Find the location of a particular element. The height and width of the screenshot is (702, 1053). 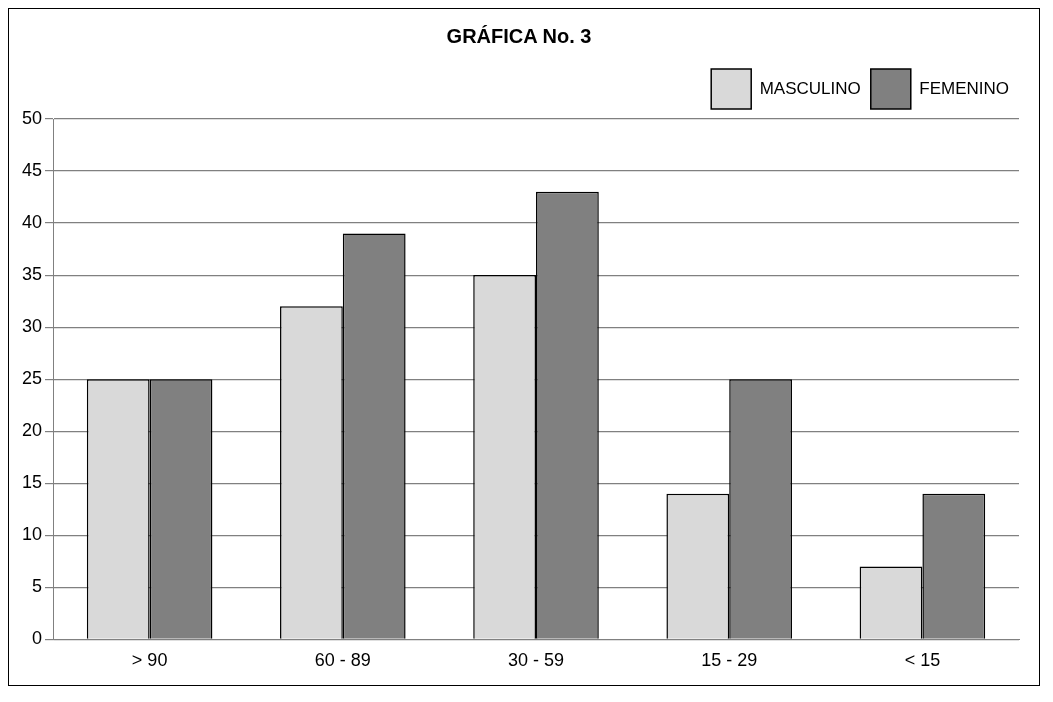

x-tick-label: 60 - 89 is located at coordinates (342, 660).